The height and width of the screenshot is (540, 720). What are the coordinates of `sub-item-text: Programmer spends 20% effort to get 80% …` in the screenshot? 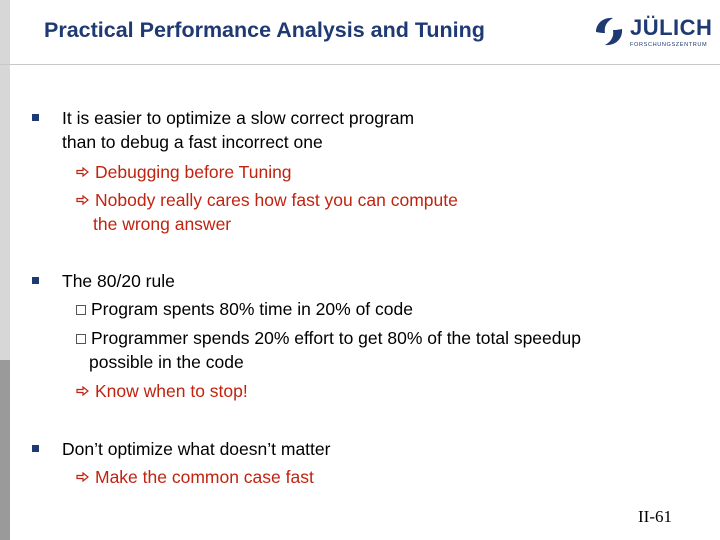 It's located at (336, 338).